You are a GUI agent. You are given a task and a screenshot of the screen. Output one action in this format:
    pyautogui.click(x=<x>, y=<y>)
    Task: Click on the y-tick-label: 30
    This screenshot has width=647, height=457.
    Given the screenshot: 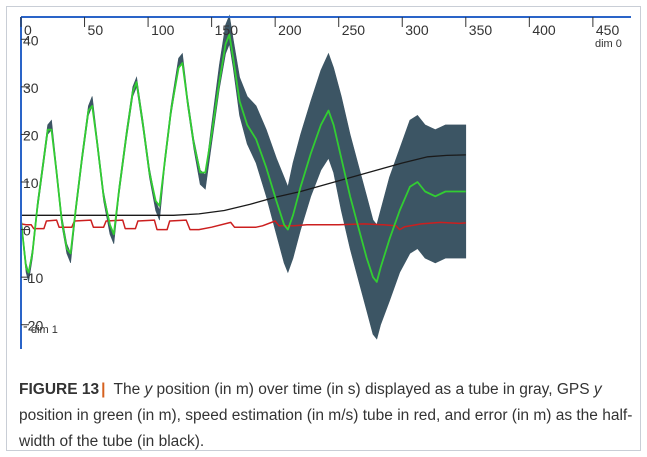 What is the action you would take?
    pyautogui.click(x=31, y=88)
    